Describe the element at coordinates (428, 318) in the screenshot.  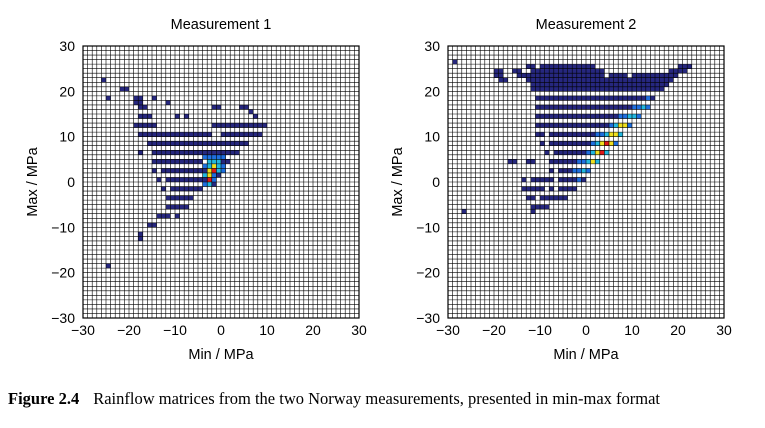
I see `y-tick-label: −30` at that location.